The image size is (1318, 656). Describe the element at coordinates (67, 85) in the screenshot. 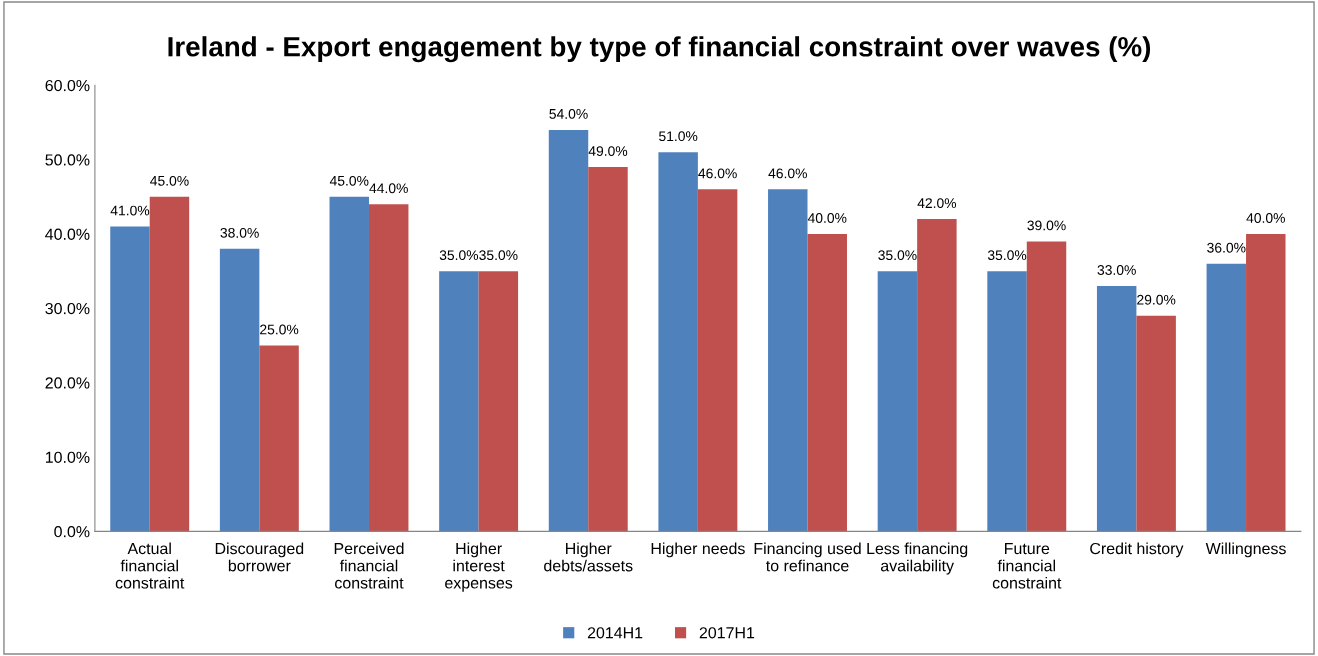

I see `y-tick-label: 60.0%` at that location.